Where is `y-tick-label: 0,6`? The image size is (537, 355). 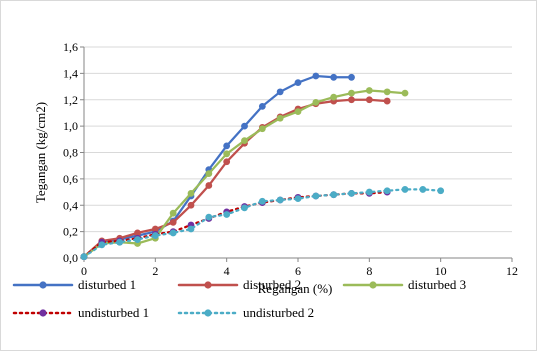 y-tick-label: 0,6 is located at coordinates (70, 179).